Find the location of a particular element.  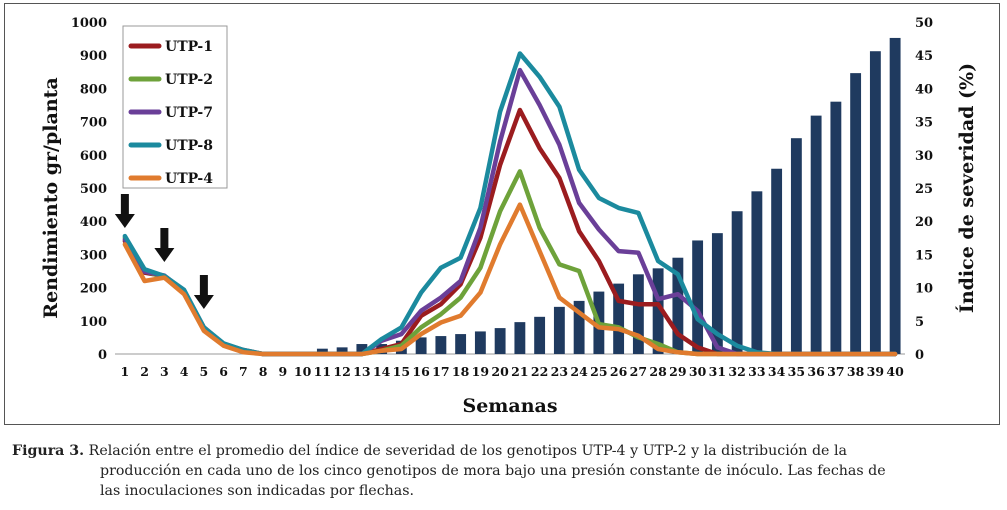

x-tick-label: 34 is located at coordinates (777, 371).